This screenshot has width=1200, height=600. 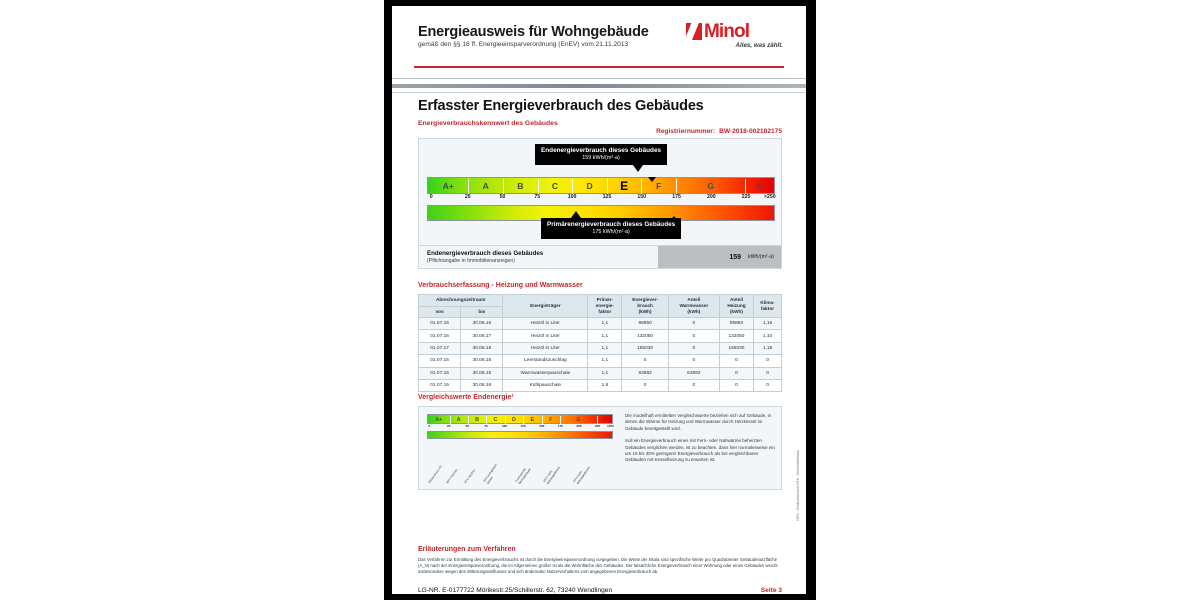 I want to click on energy-class-b: B, so click(x=520, y=186).